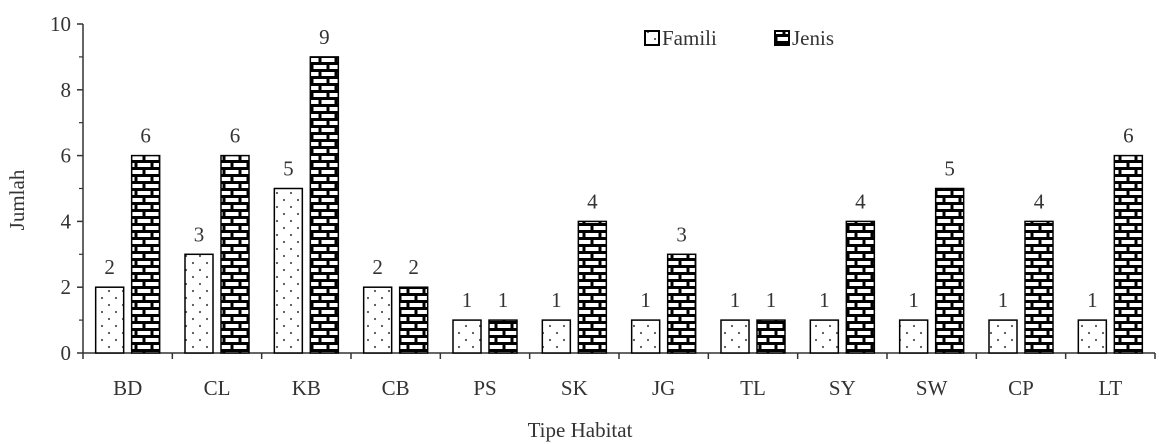 This screenshot has height=444, width=1159. Describe the element at coordinates (127, 388) in the screenshot. I see `x-tick-label: BD` at that location.